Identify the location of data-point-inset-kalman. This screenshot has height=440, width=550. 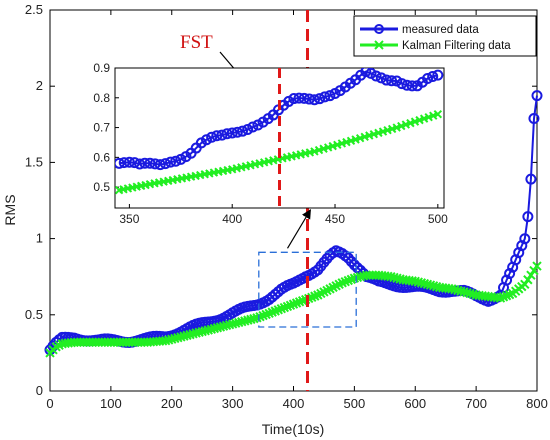
(438, 114).